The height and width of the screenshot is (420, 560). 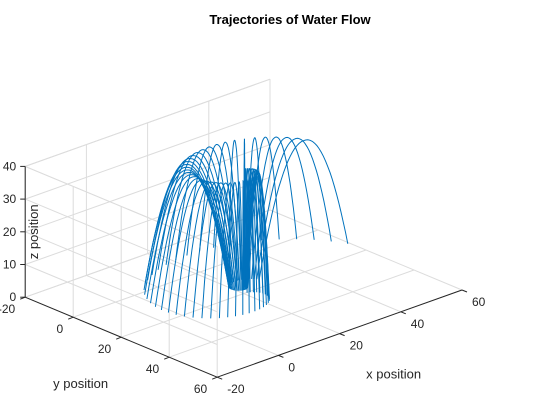 What do you see at coordinates (479, 302) in the screenshot?
I see `x-tick-label: 60` at bounding box center [479, 302].